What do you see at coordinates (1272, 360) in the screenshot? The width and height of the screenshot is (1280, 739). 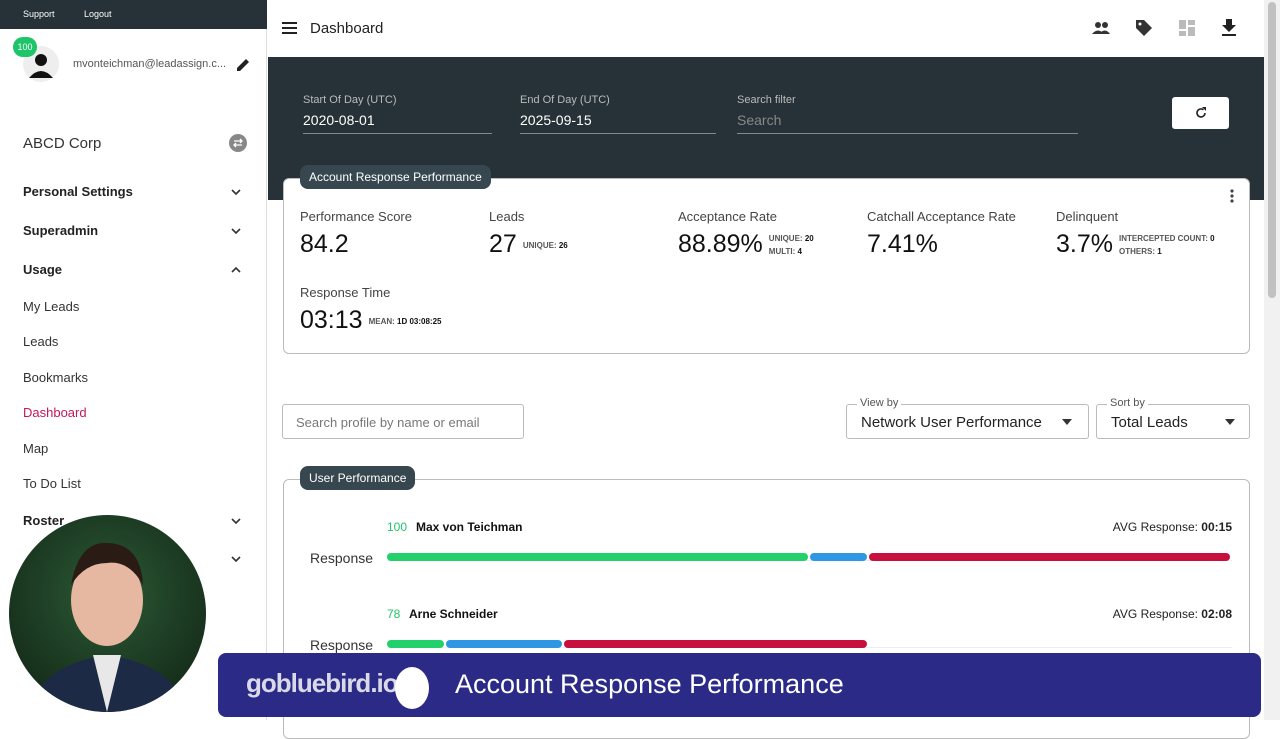 I see `scrollbar` at bounding box center [1272, 360].